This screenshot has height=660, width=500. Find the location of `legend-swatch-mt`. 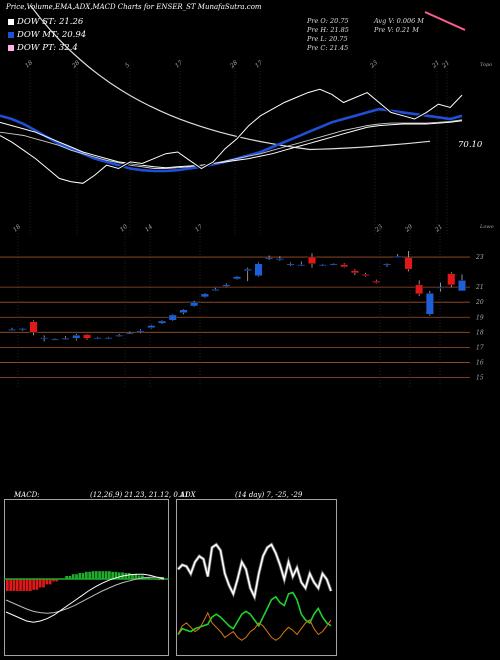

legend-swatch-mt is located at coordinates (11, 35).